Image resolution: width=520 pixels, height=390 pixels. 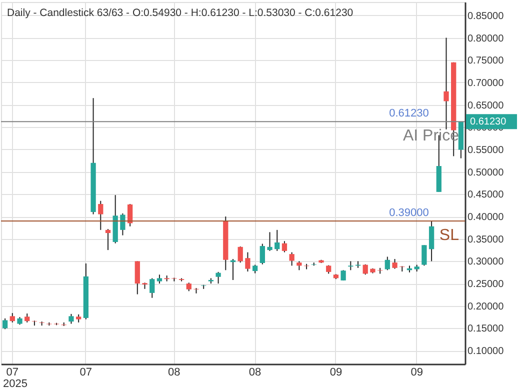 I want to click on y-tick-label: 0.65000, so click(x=486, y=106).